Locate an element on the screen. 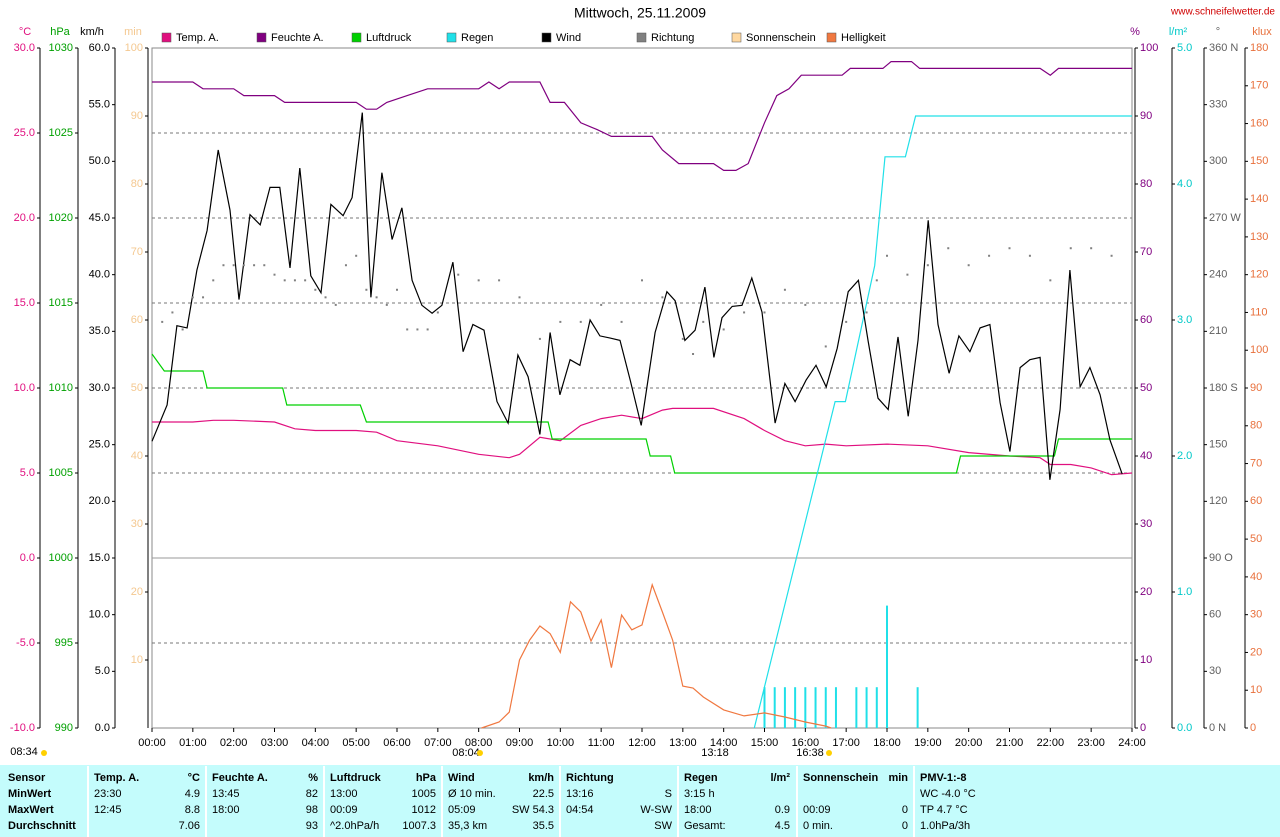  sun-icon is located at coordinates (44, 753).